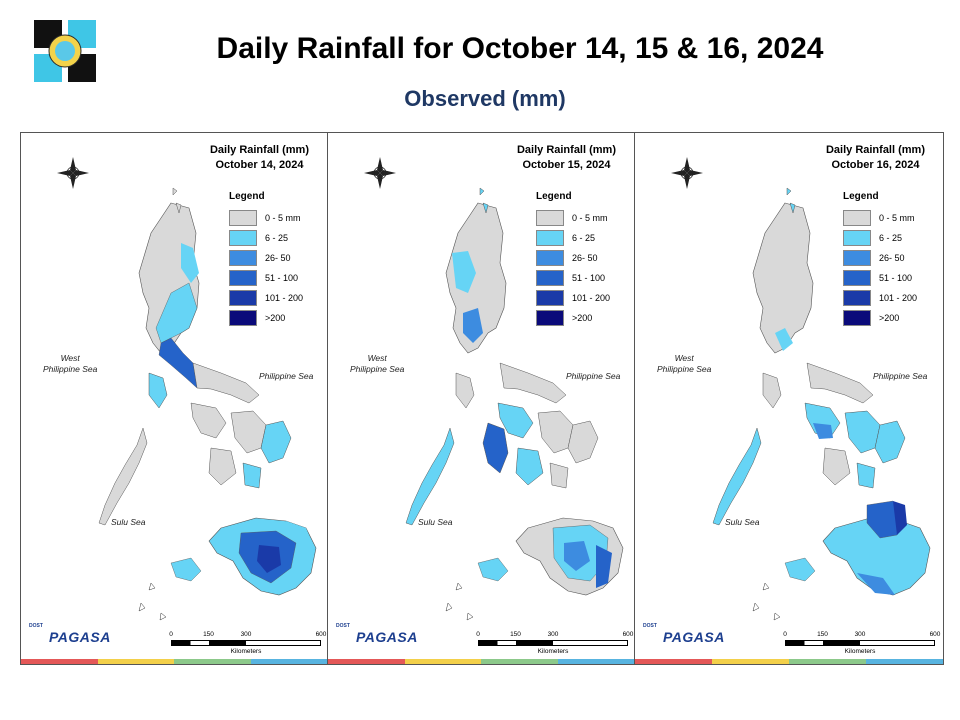 Image resolution: width=960 pixels, height=720 pixels. I want to click on page-subtitle: Observed (mm), so click(485, 98).